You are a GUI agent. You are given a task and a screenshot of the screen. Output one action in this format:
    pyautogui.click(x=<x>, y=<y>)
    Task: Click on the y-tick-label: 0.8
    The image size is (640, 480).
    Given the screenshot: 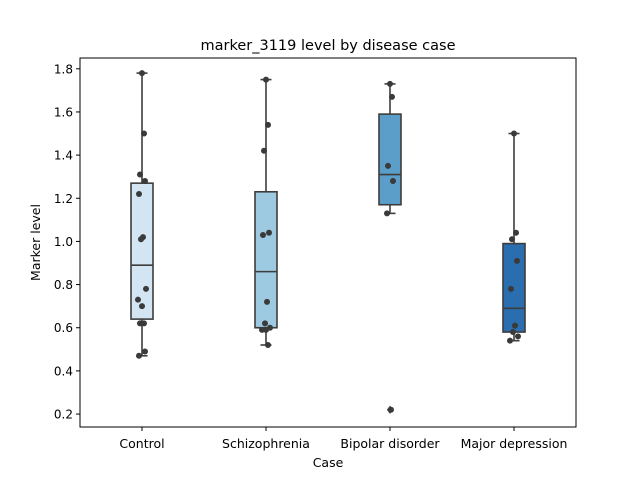 What is the action you would take?
    pyautogui.click(x=63, y=285)
    